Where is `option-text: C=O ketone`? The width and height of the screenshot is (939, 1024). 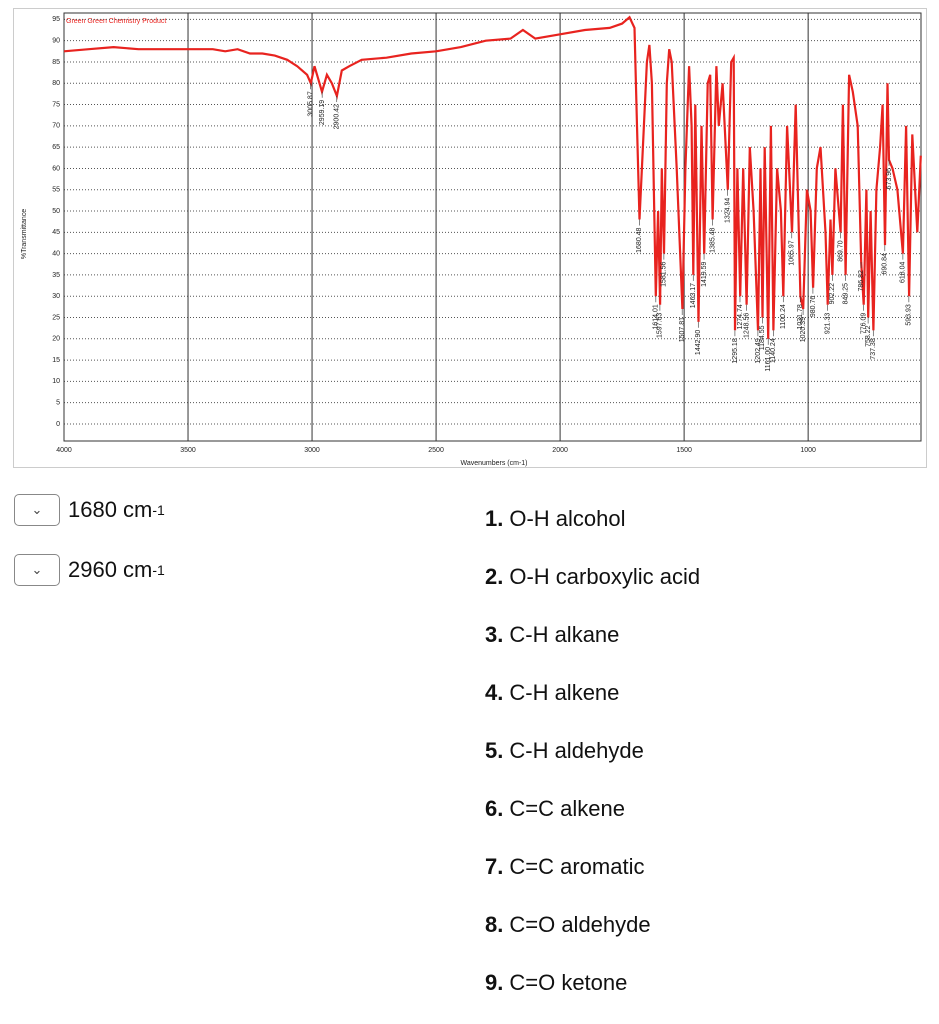 option-text: C=O ketone is located at coordinates (568, 982).